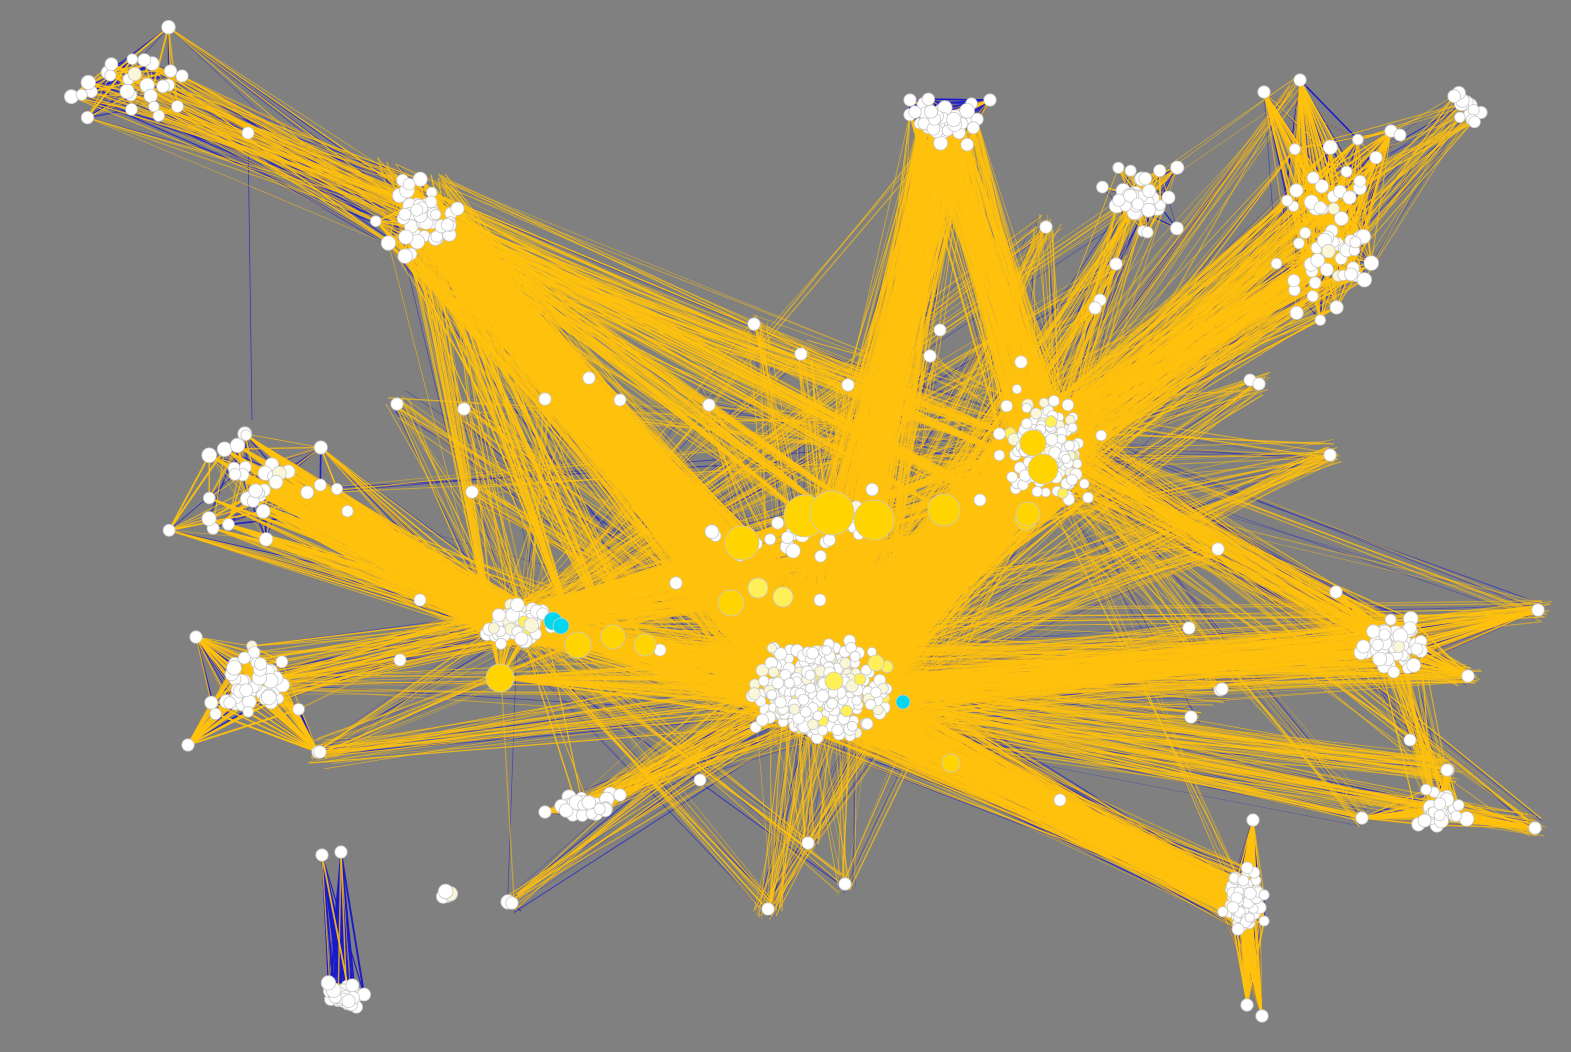 This screenshot has height=1052, width=1571. What do you see at coordinates (561, 626) in the screenshot?
I see `highlight-node` at bounding box center [561, 626].